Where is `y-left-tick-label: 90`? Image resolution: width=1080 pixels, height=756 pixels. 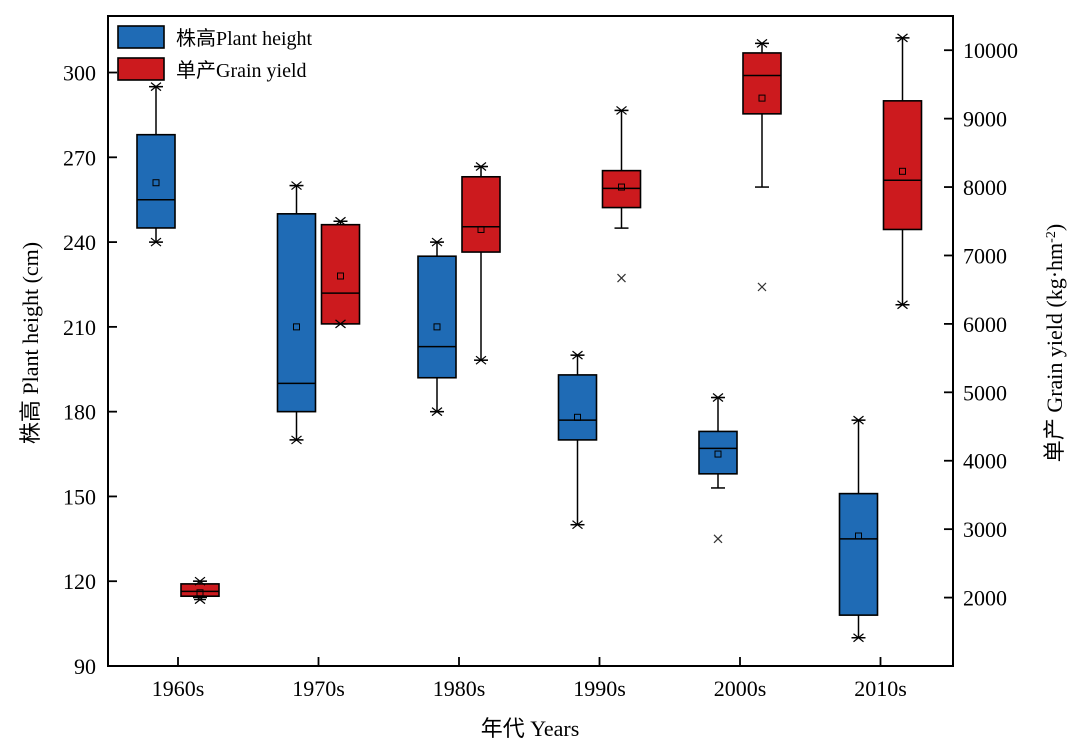 y-left-tick-label: 90 is located at coordinates (85, 666).